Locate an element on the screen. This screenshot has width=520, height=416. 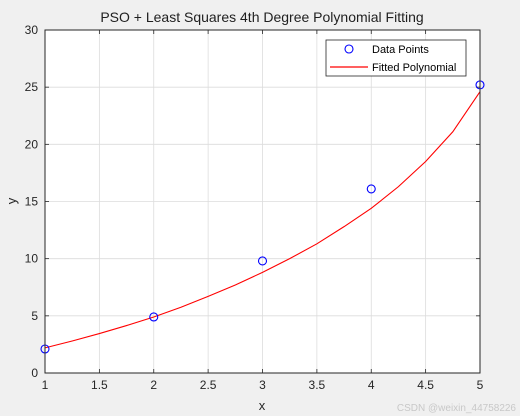
y-tick-label: 15 is located at coordinates (32, 202).